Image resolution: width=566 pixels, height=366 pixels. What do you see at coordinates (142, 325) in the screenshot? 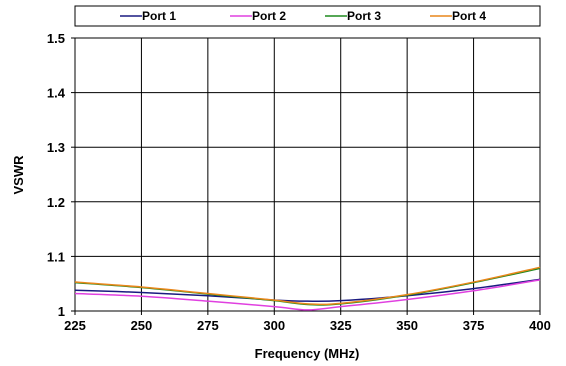
I see `x-tick-label: 250` at bounding box center [142, 325].